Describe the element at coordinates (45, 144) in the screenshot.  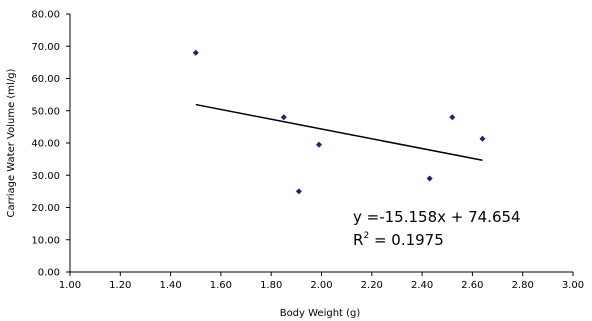
I see `y-tick-label: 40.00` at that location.